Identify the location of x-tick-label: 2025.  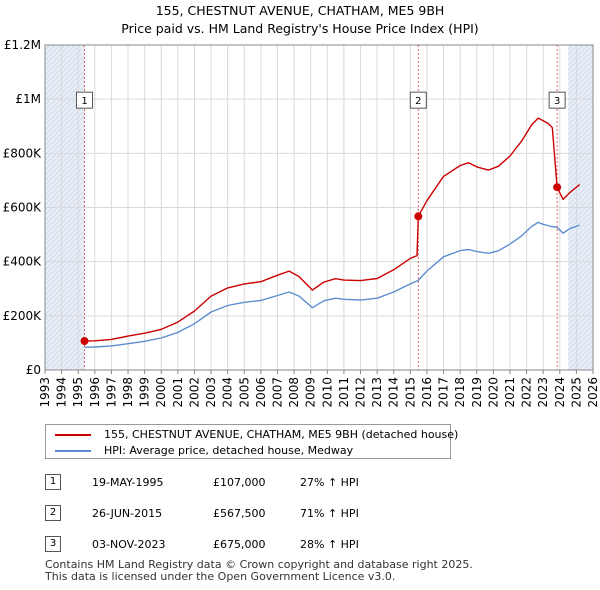
(576, 392).